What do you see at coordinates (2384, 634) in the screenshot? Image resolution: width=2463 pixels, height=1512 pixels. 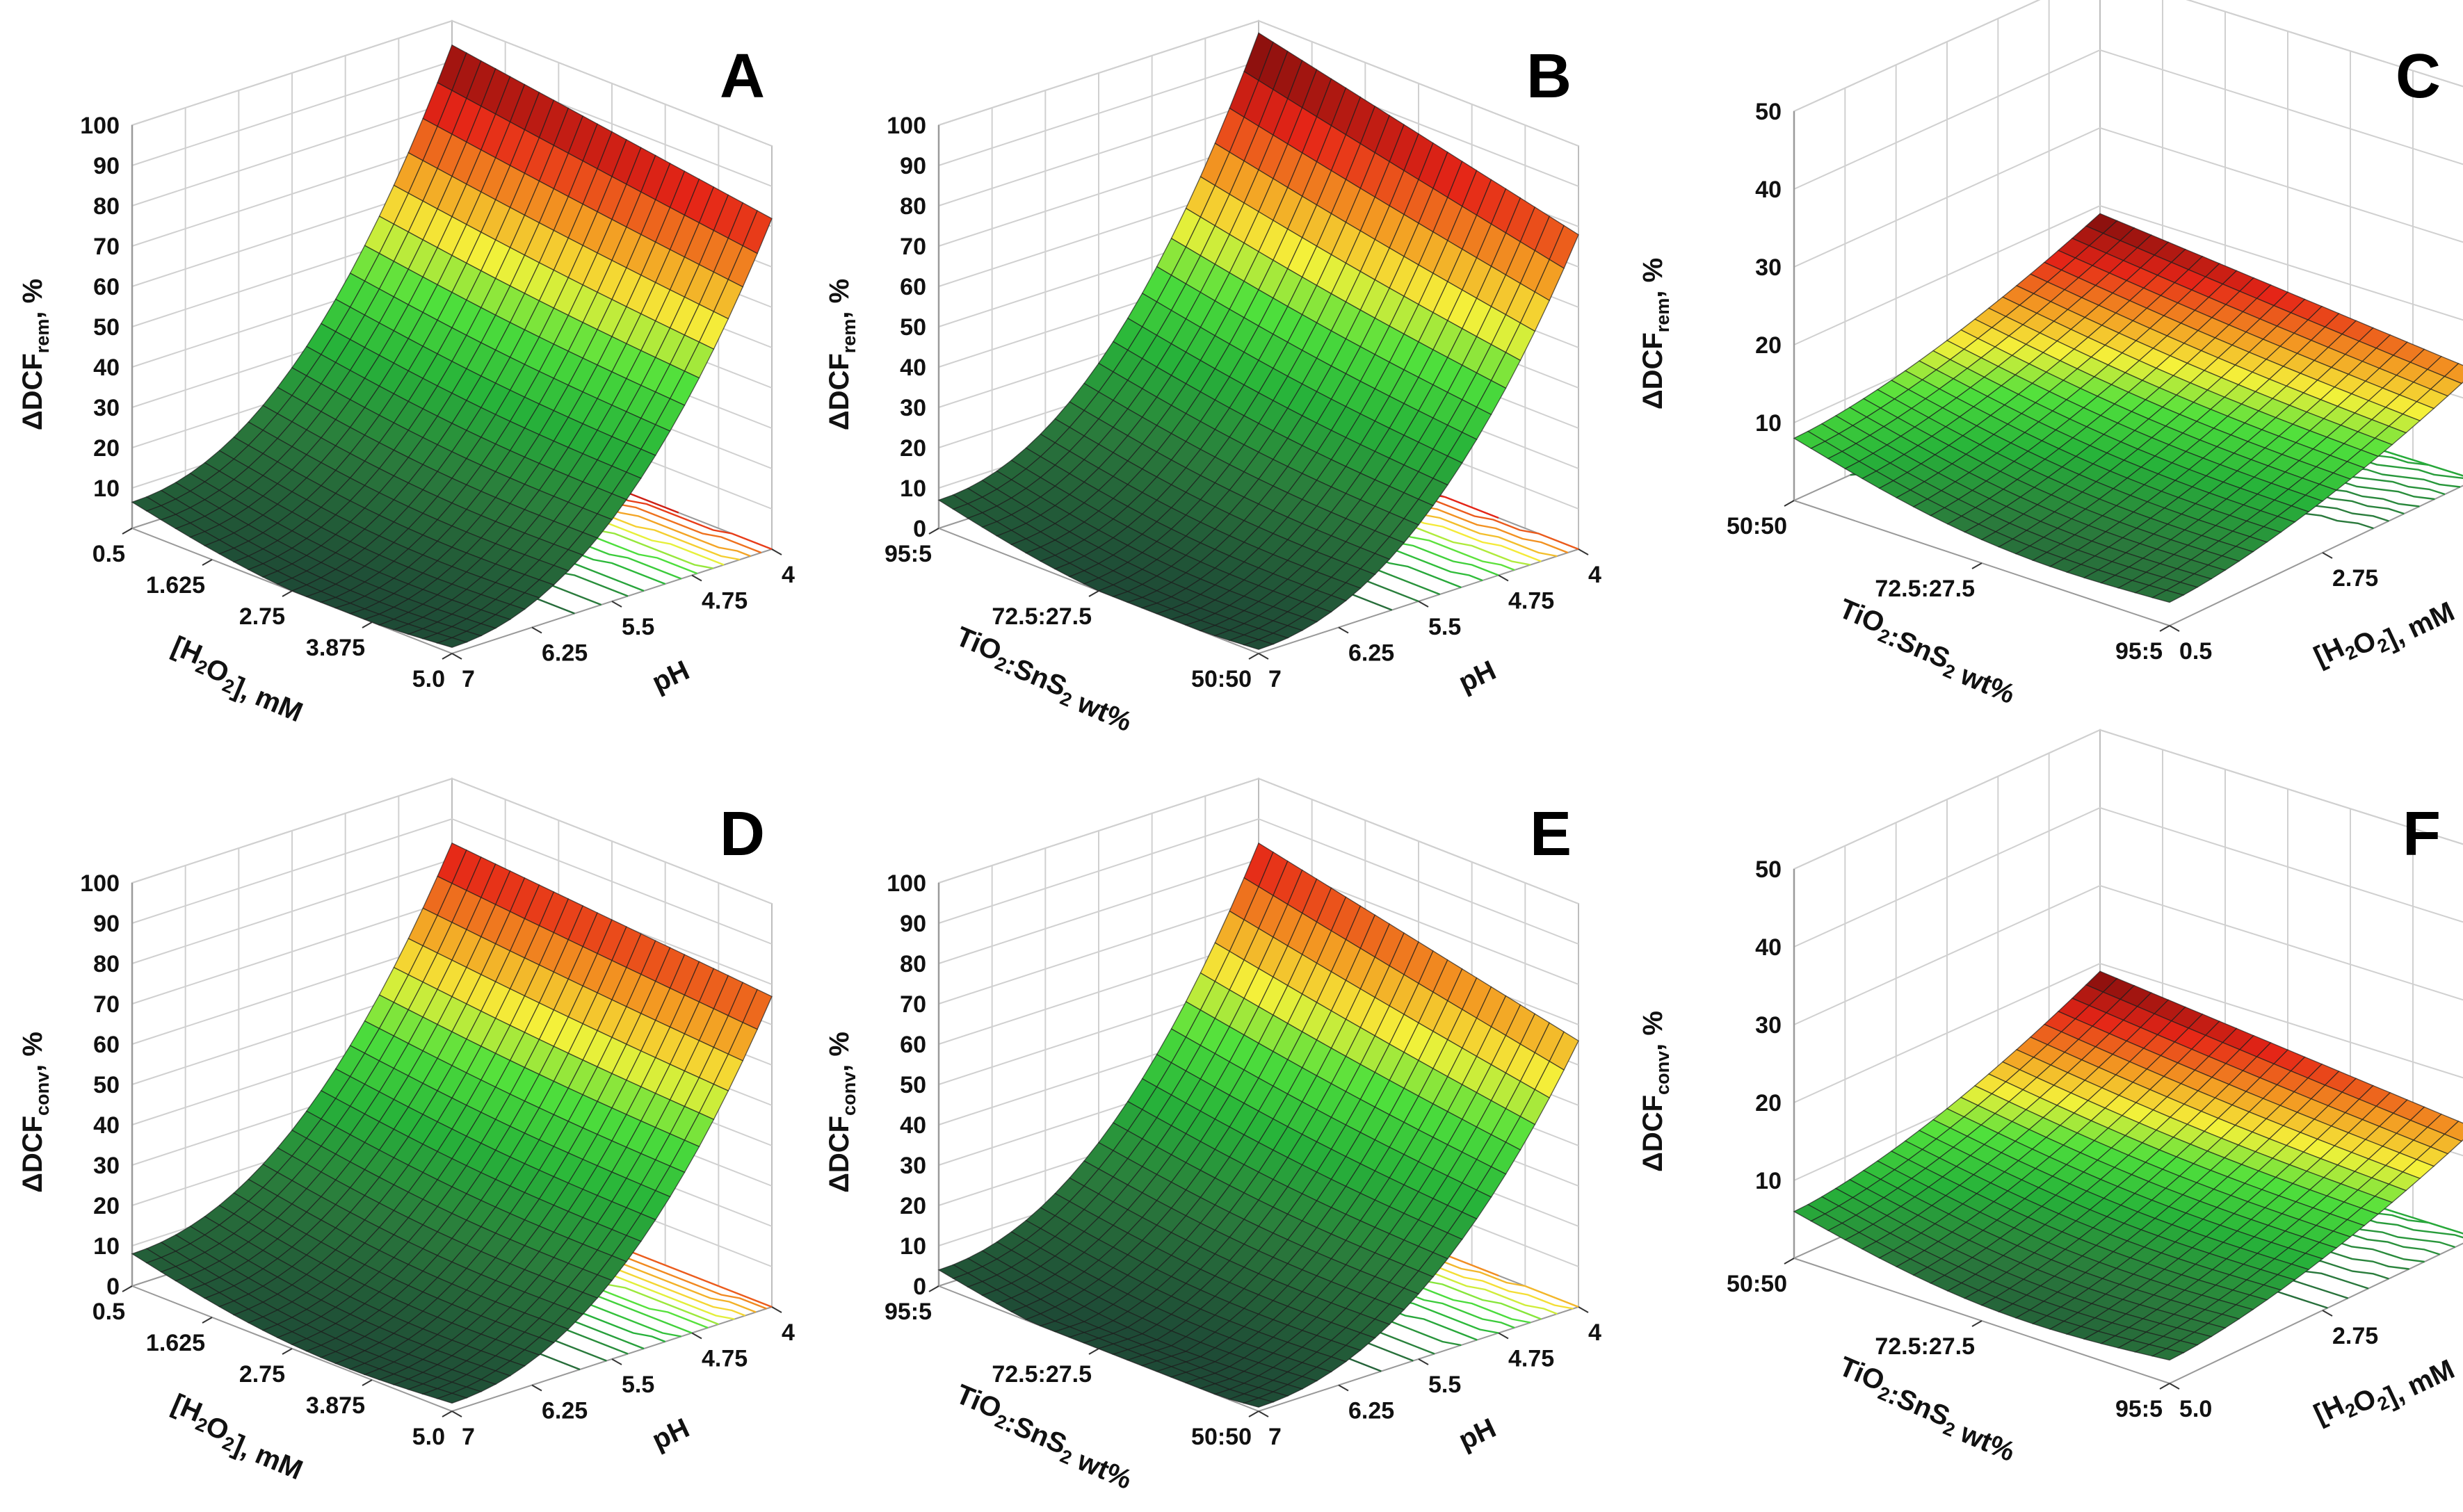 I see `right-axis-label: [H2O2], mM` at bounding box center [2384, 634].